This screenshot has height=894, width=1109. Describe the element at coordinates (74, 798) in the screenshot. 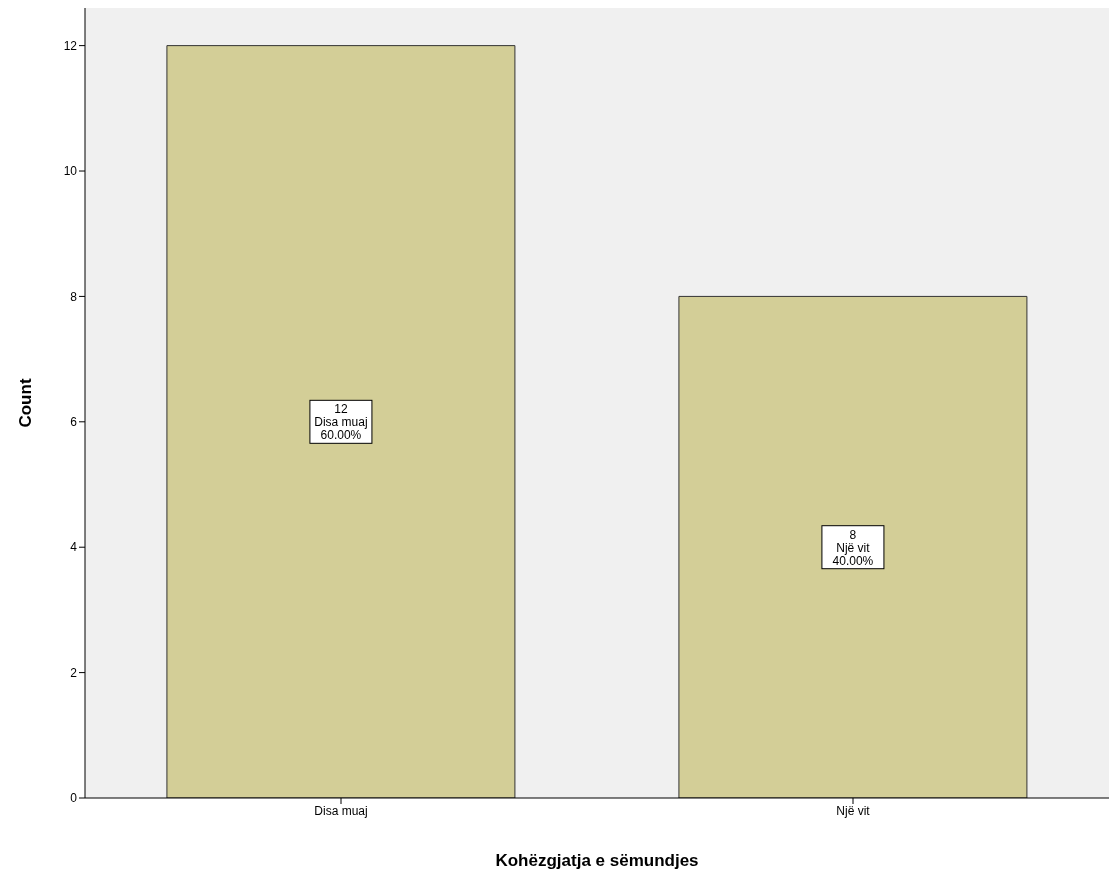

I see `y-tick-label: 0` at that location.